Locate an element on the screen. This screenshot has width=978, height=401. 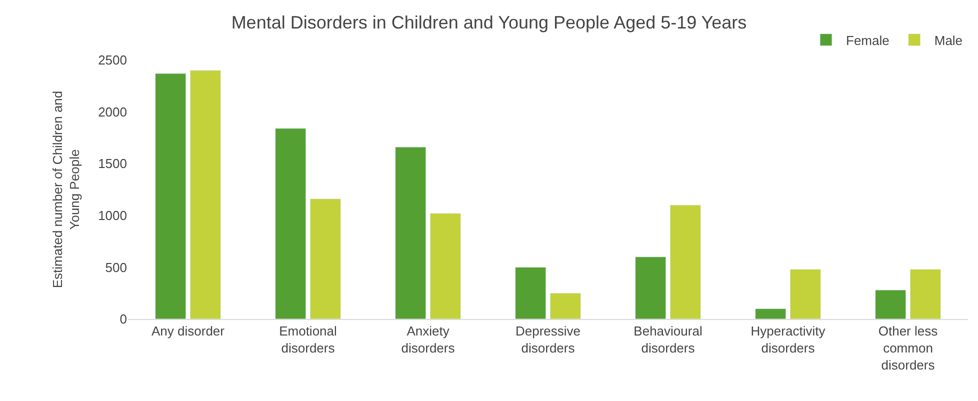
y-tick-label: 1000 is located at coordinates (112, 215).